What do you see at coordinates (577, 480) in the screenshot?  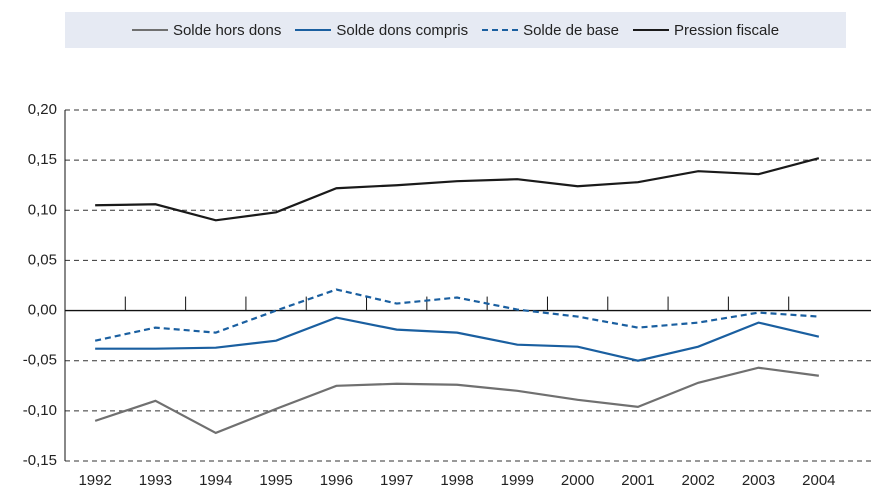 I see `x-tick-label: 2000` at bounding box center [577, 480].